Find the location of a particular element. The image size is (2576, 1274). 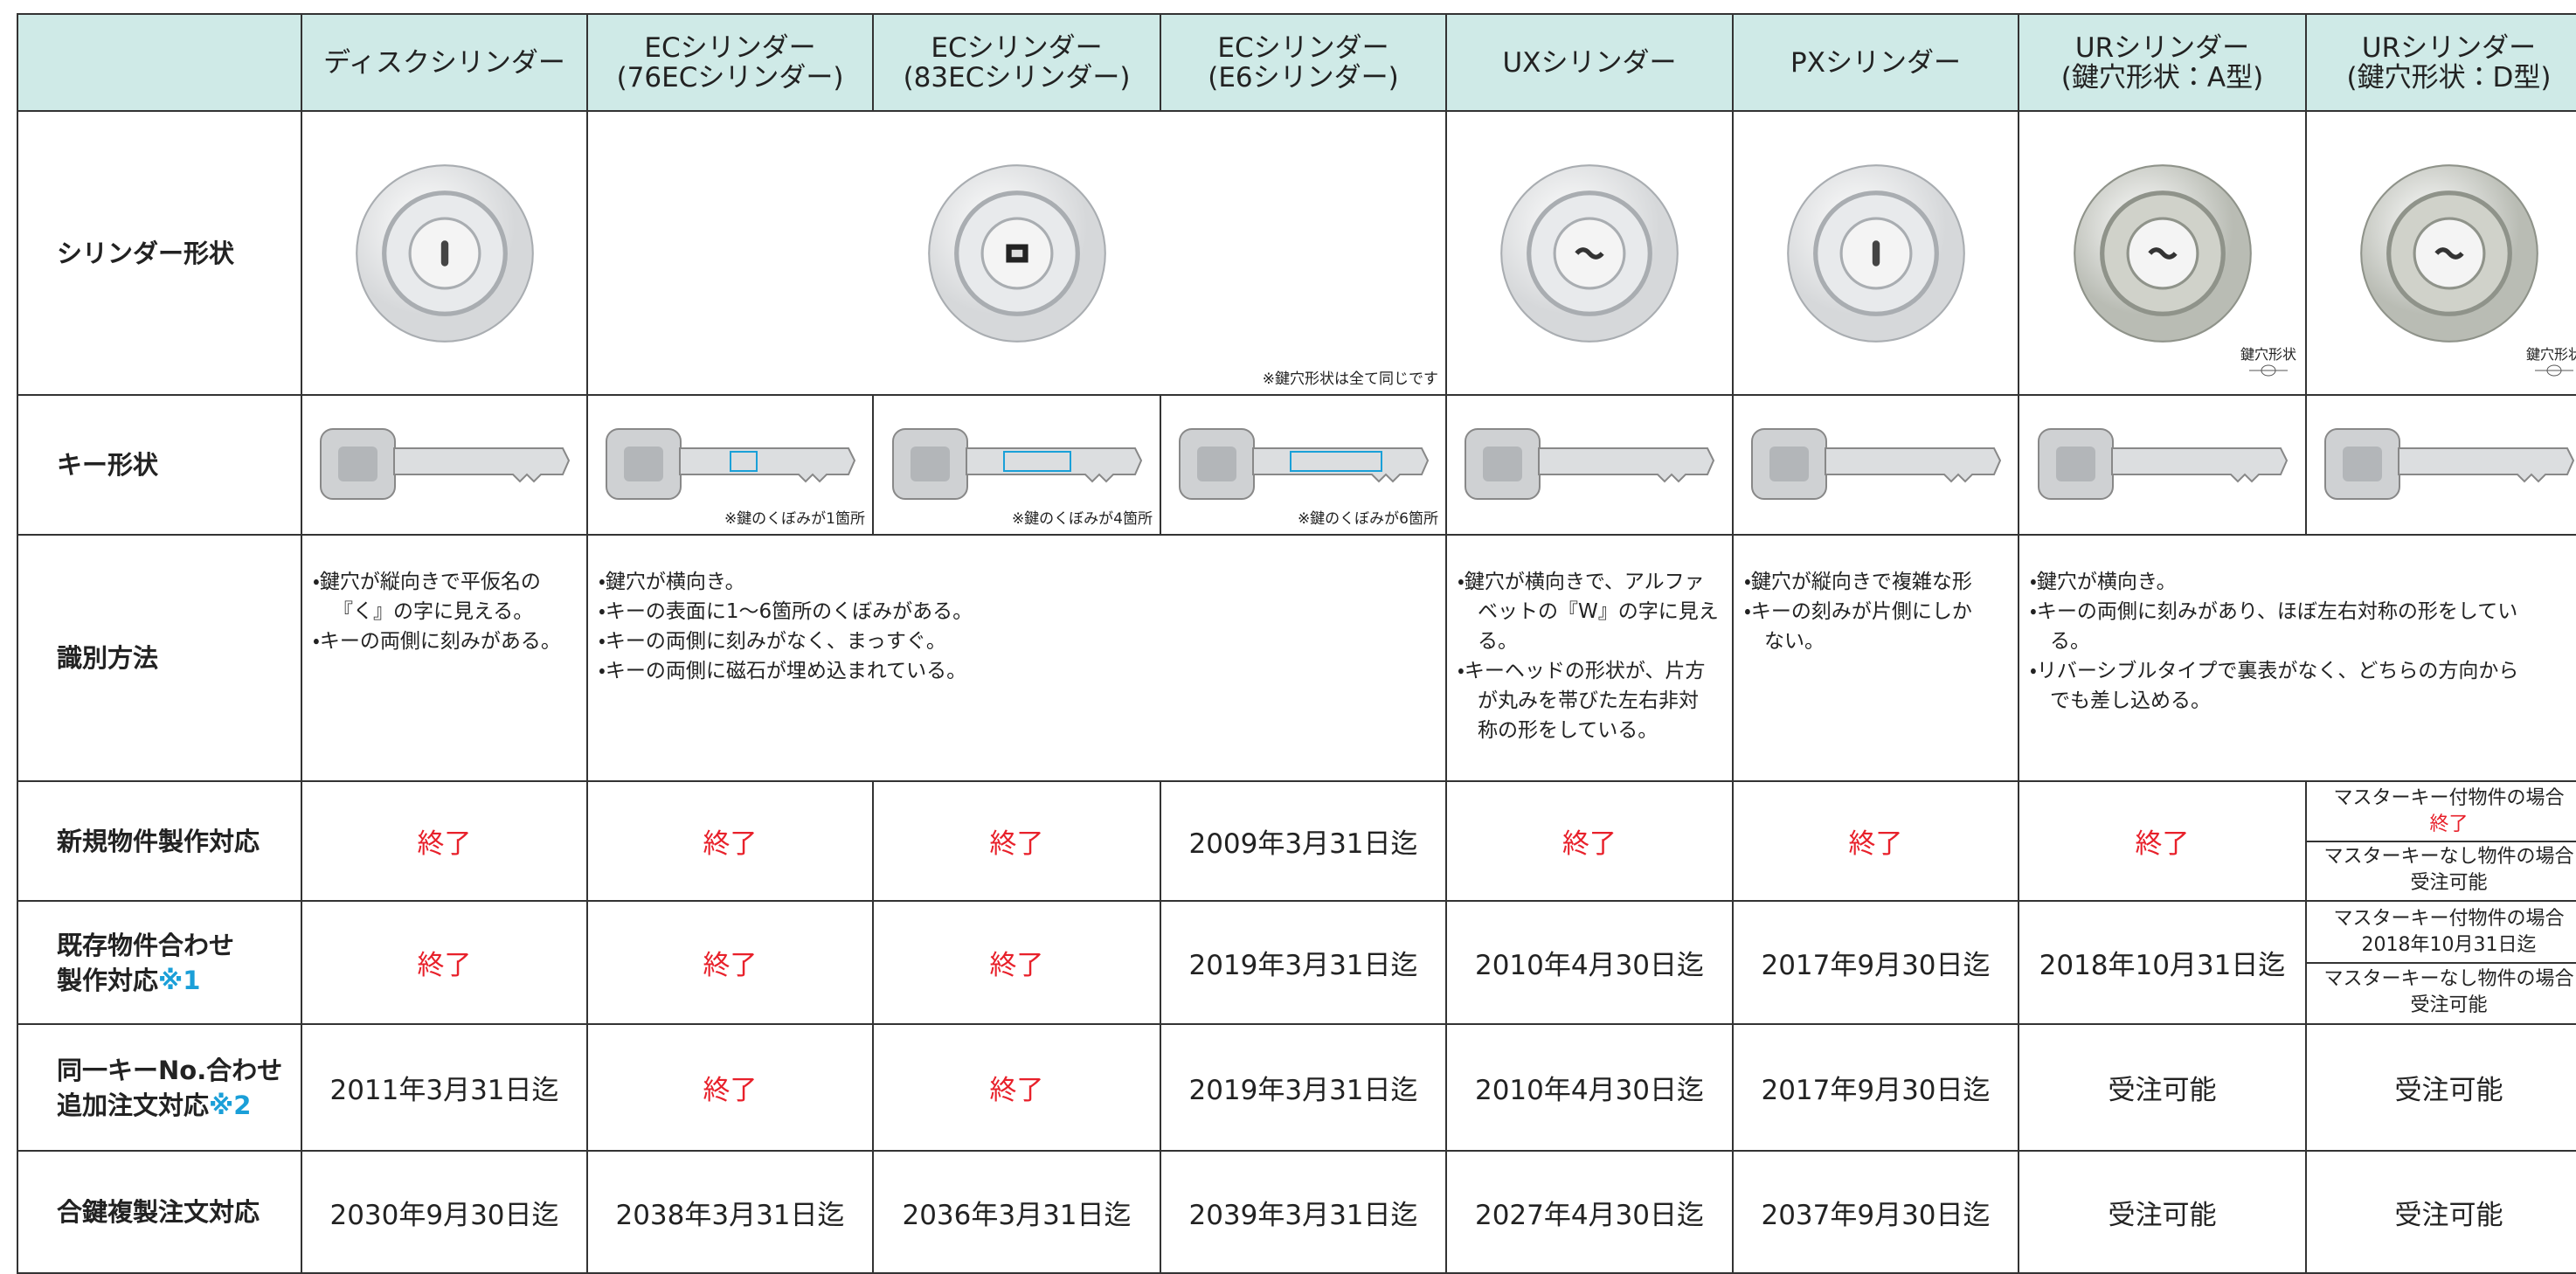

shape-note: ※鍵穴形状は全て同じです is located at coordinates (1350, 377).